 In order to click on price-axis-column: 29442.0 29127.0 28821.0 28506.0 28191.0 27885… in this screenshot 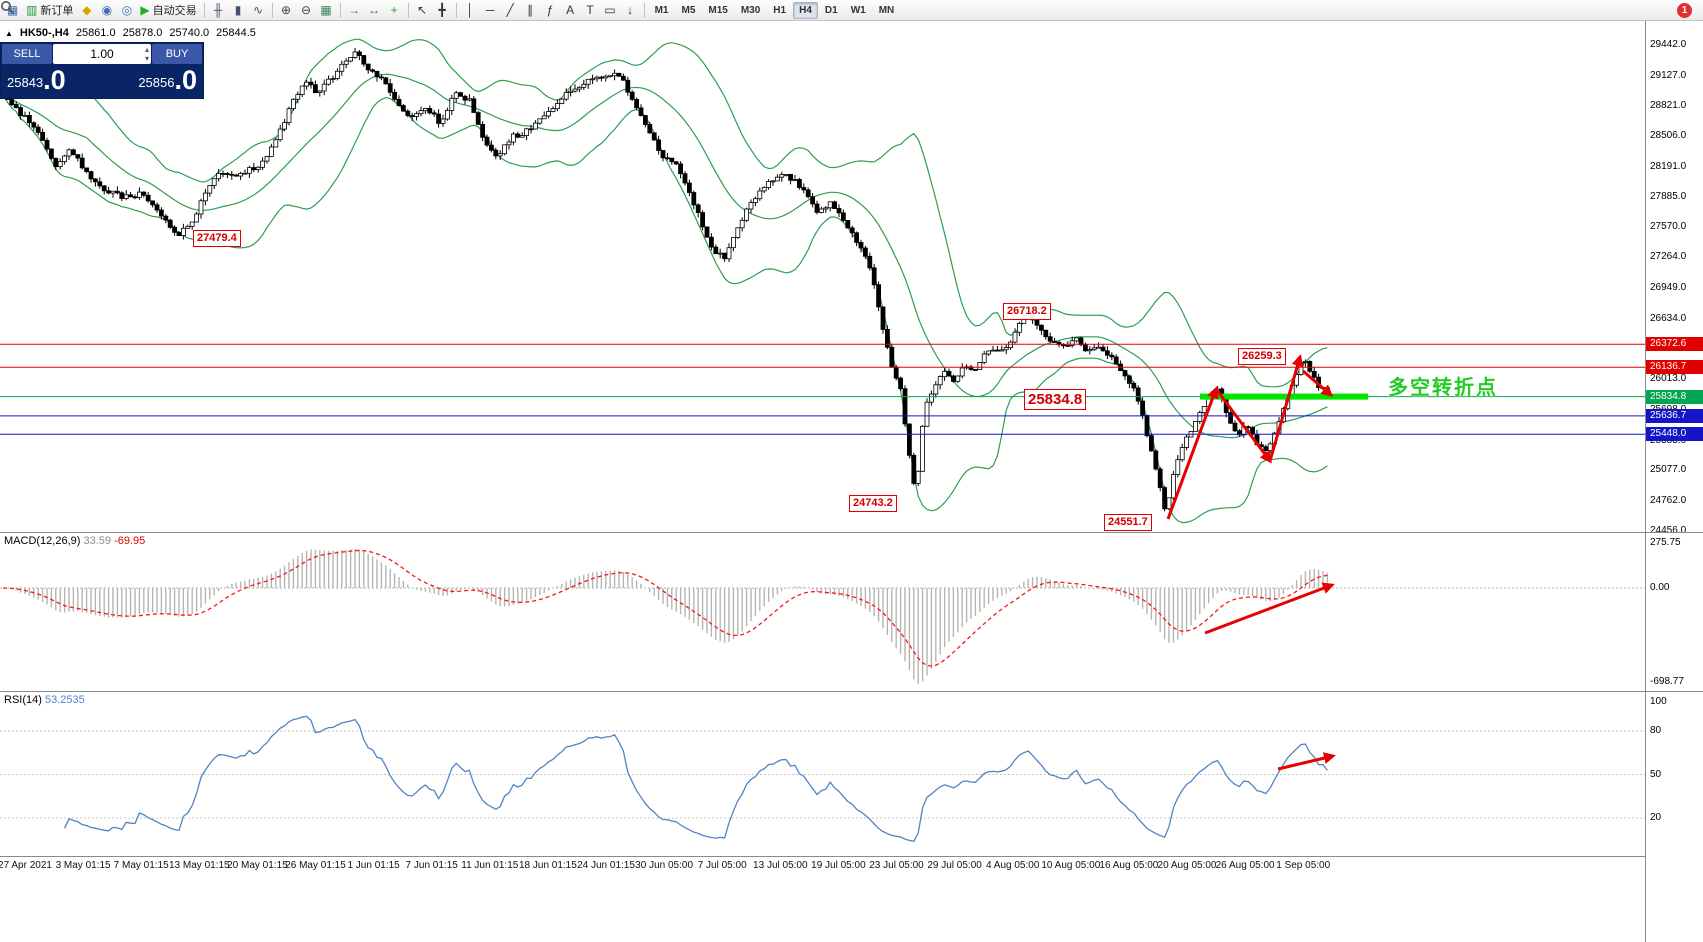, I will do `click(1674, 481)`.